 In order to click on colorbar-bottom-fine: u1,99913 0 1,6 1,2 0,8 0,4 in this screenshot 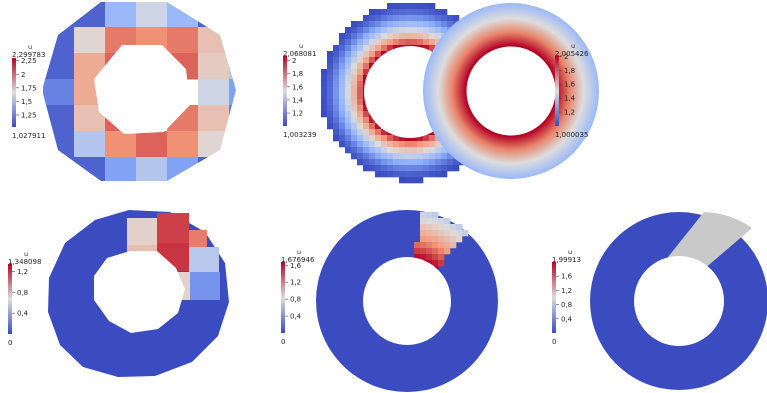, I will do `click(566, 297)`.